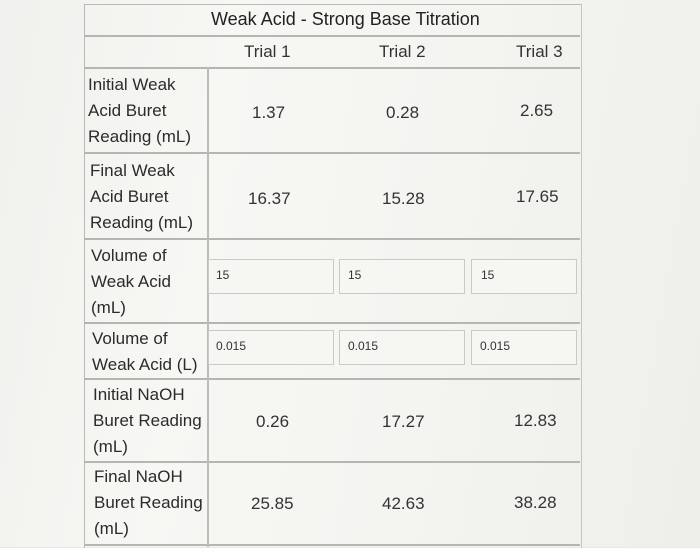 This screenshot has width=700, height=548. Describe the element at coordinates (269, 112) in the screenshot. I see `cell-value: 1.37` at that location.